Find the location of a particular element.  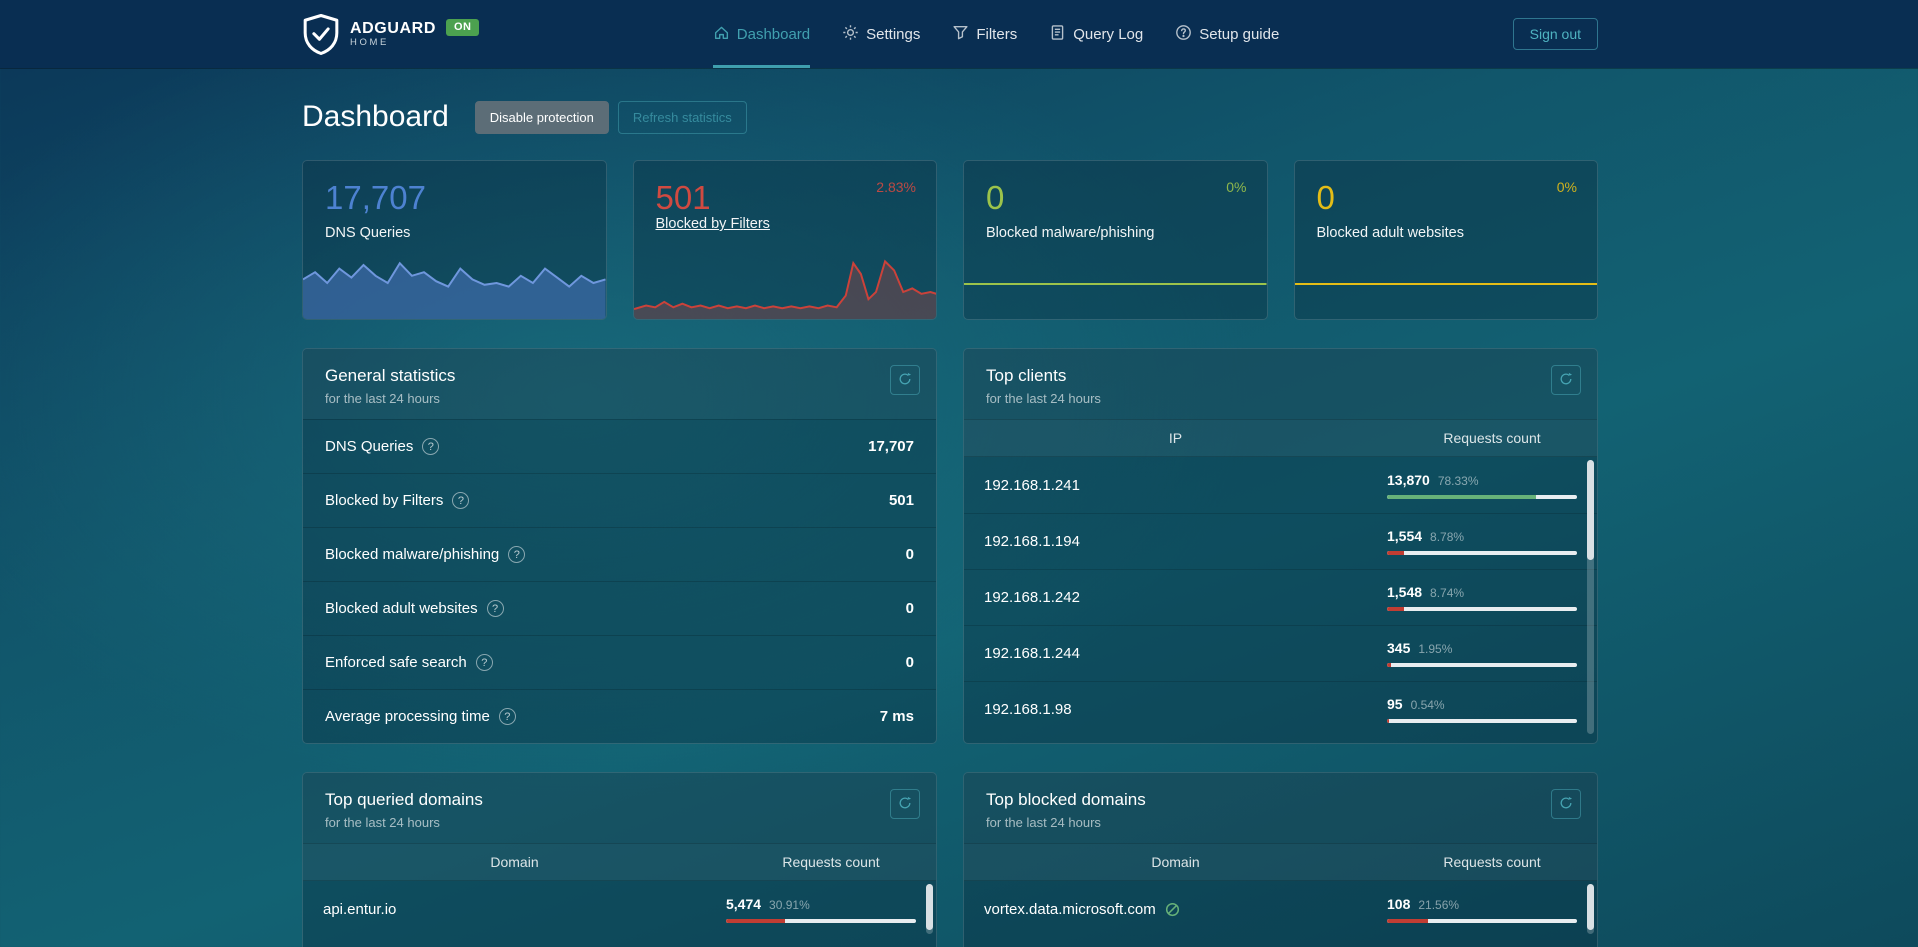

refresh-top-blocked-domains-button is located at coordinates (1566, 804).